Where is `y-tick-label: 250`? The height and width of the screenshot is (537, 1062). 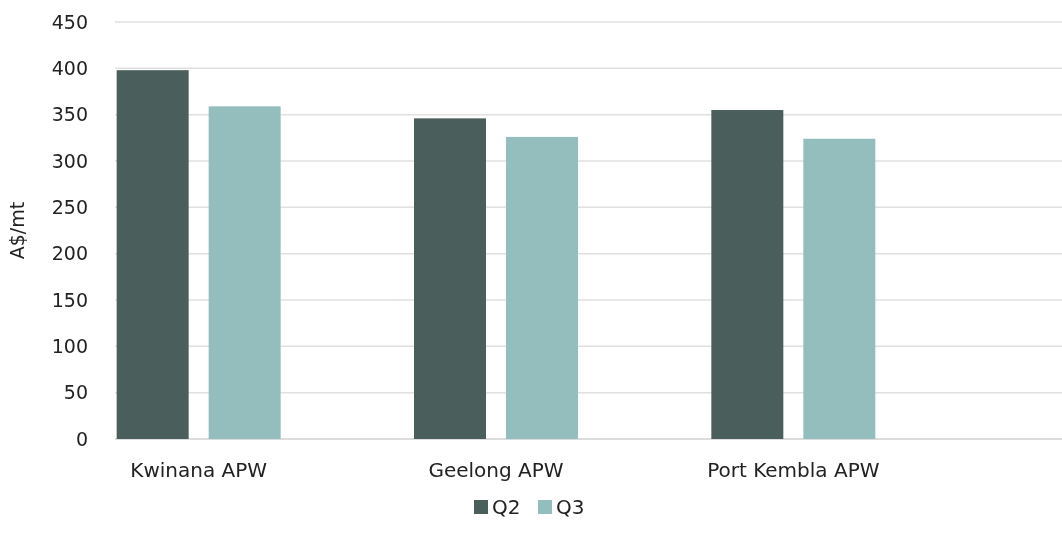
y-tick-label: 250 is located at coordinates (69, 206).